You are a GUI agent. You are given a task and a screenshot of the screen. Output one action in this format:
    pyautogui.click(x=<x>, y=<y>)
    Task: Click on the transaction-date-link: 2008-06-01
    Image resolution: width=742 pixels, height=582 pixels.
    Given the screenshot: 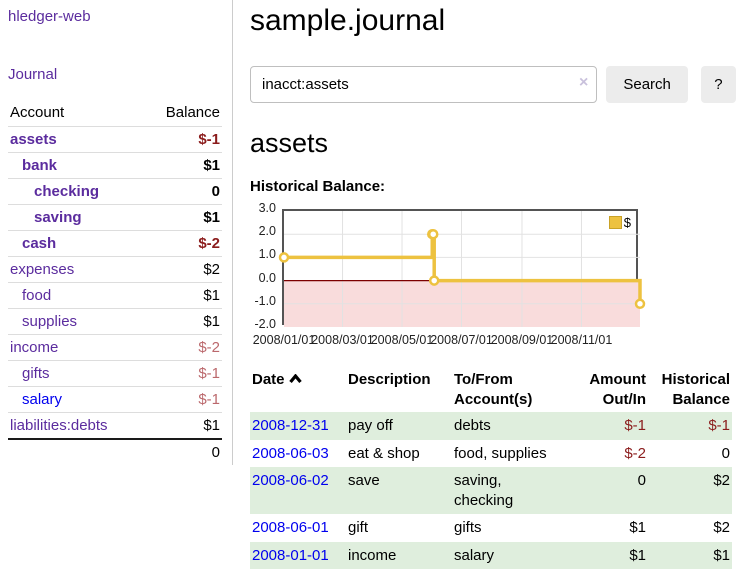 What is the action you would take?
    pyautogui.click(x=290, y=527)
    